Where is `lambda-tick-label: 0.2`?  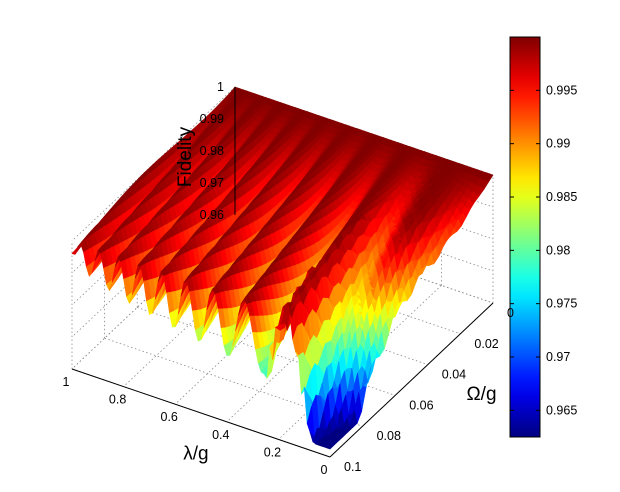 lambda-tick-label: 0.2 is located at coordinates (272, 452).